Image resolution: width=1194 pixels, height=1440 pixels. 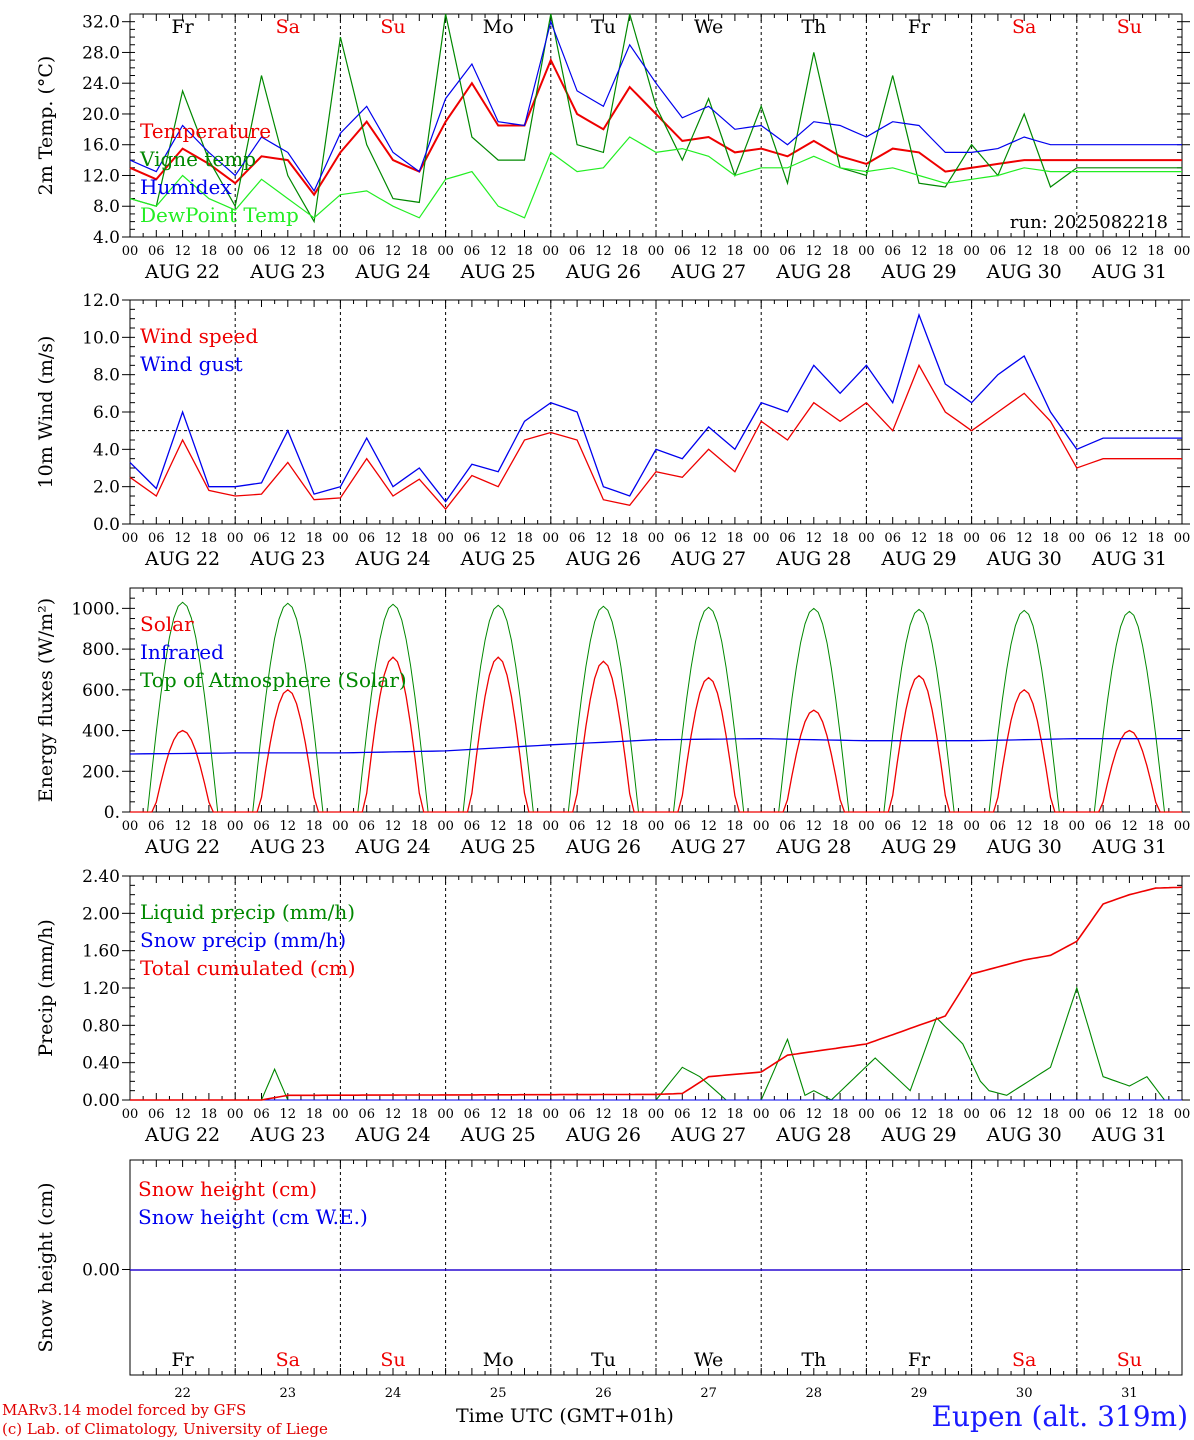 I want to click on weekday-label: Su, so click(x=1129, y=1360).